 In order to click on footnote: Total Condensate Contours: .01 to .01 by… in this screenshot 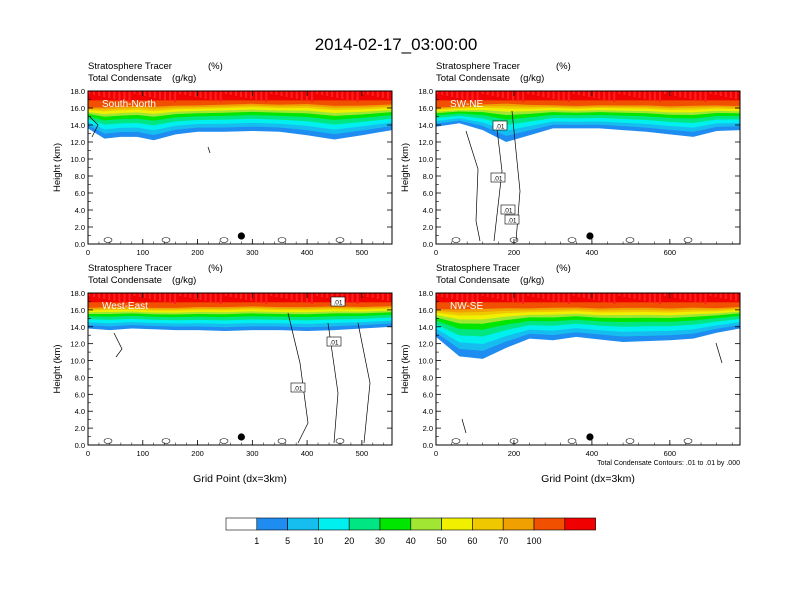, I will do `click(668, 463)`.